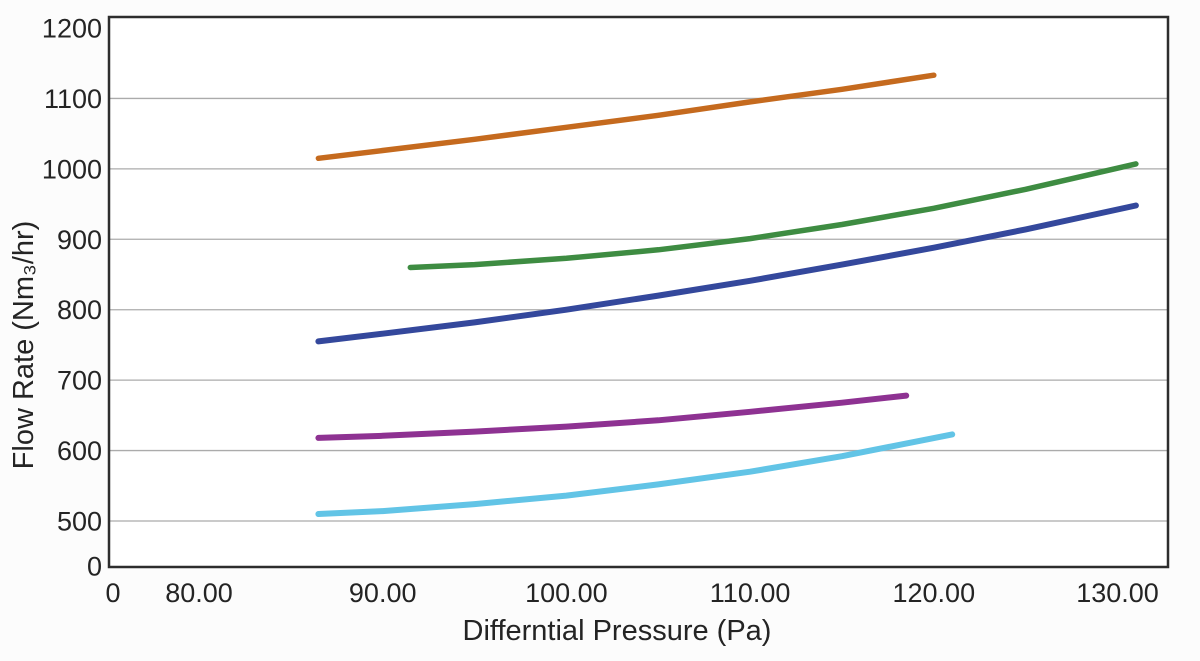  I want to click on x-axis-tick-labels: 0 80.00 90.00 100.00 110.00 120.00 130.00, so click(631, 593).